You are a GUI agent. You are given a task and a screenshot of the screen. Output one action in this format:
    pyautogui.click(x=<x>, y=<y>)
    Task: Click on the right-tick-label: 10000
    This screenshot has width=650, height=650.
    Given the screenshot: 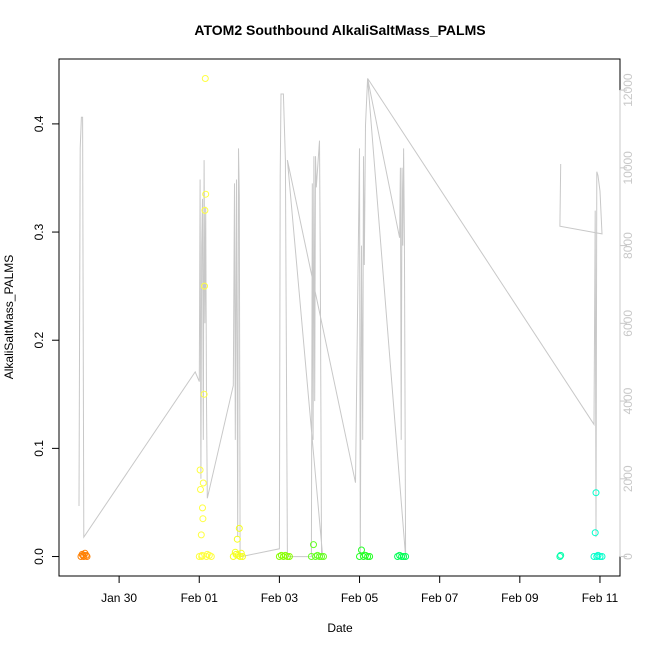 What is the action you would take?
    pyautogui.click(x=628, y=168)
    